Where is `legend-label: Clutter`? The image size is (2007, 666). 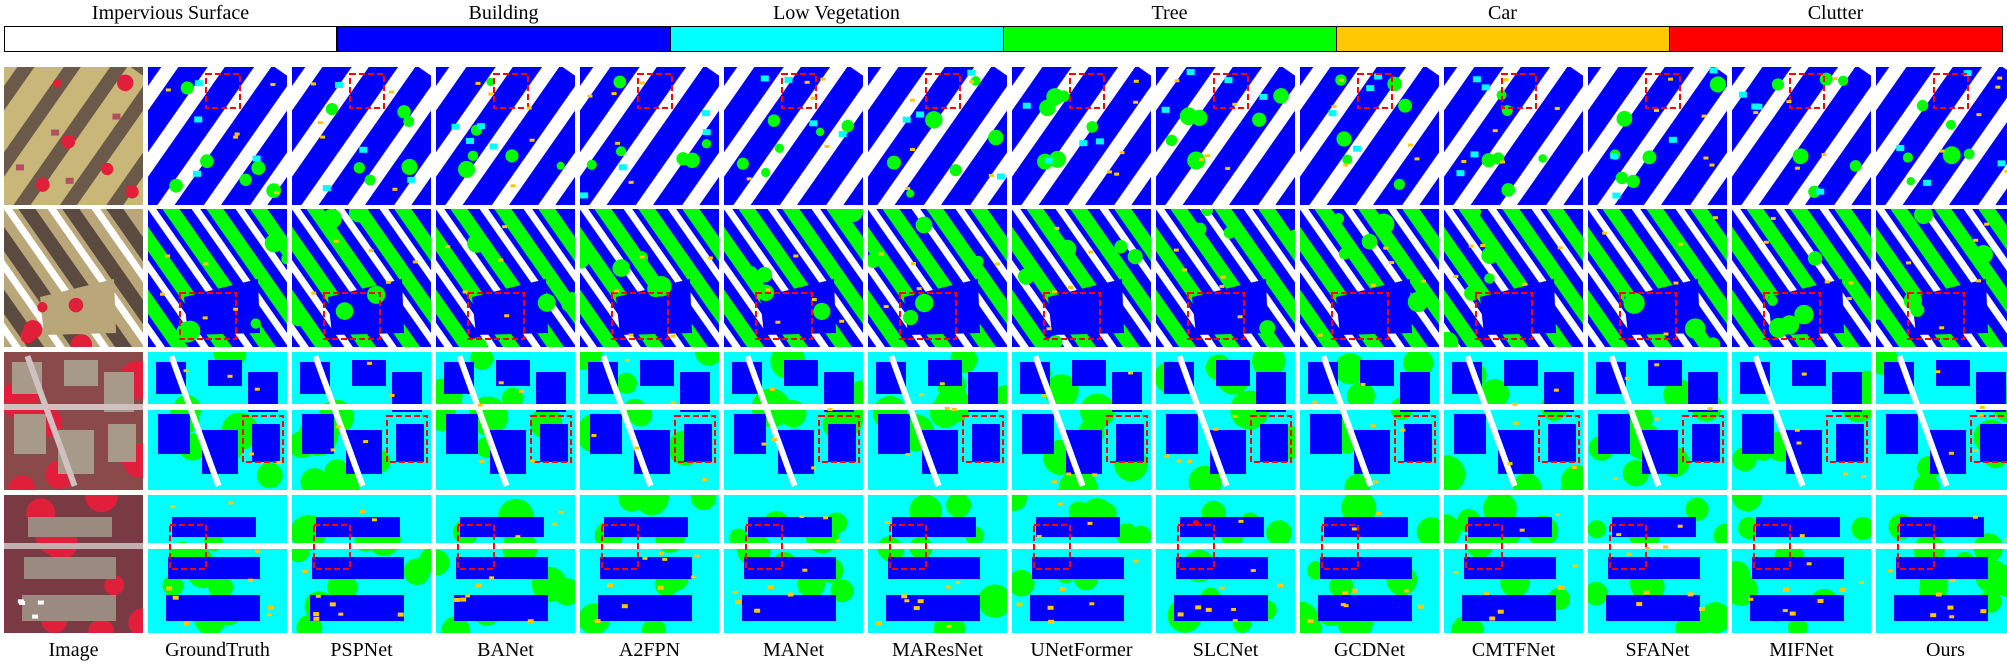
legend-label: Clutter is located at coordinates (1835, 13).